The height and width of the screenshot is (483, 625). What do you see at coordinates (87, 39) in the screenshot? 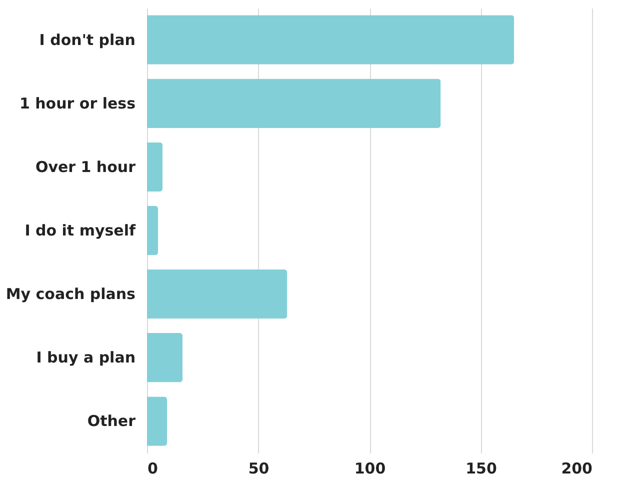
I see `y-tick-label: I don't plan` at bounding box center [87, 39].